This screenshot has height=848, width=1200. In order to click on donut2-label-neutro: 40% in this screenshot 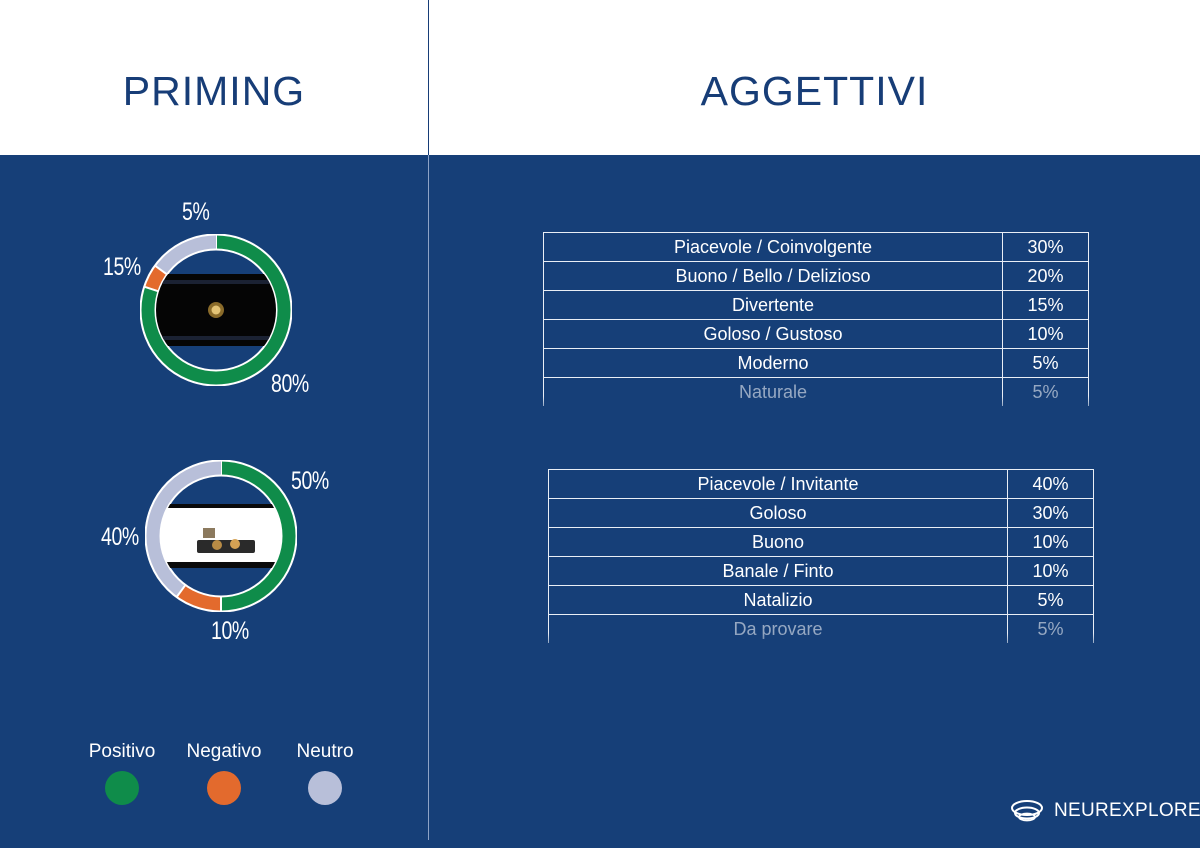, I will do `click(120, 537)`.